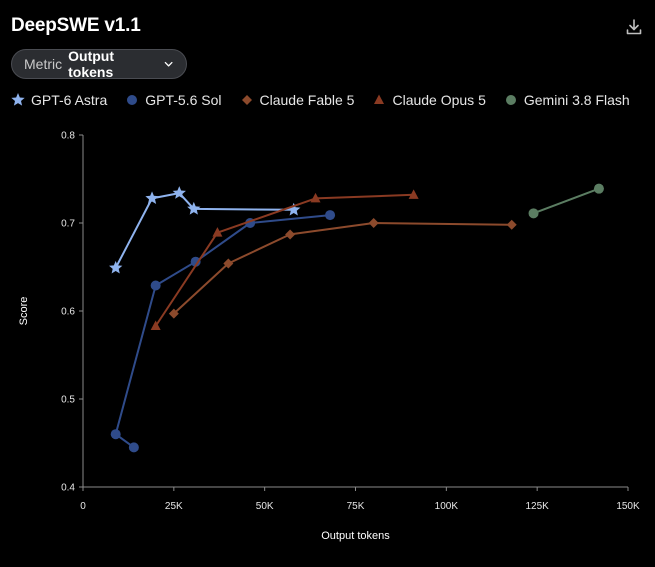  Describe the element at coordinates (68, 488) in the screenshot. I see `y-tick-label: 0.4` at that location.